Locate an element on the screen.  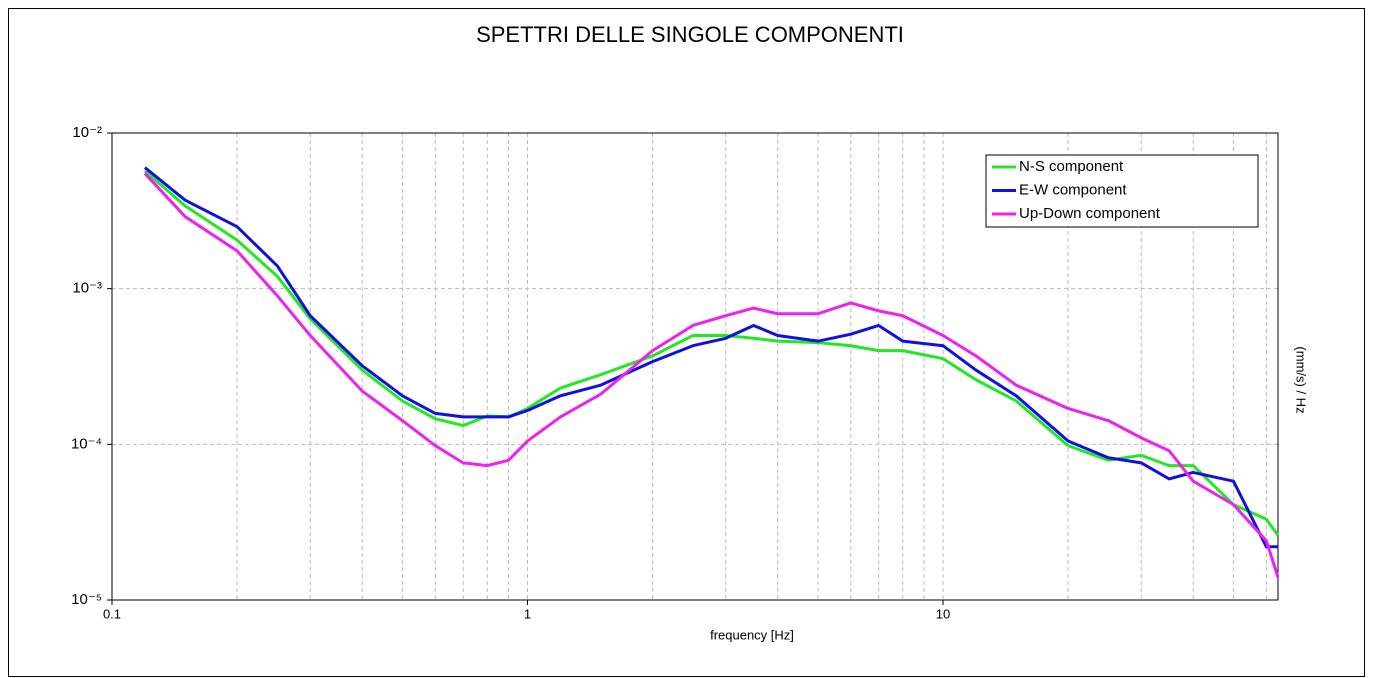
y-tick-label: 10⁻⁵ is located at coordinates (86, 599).